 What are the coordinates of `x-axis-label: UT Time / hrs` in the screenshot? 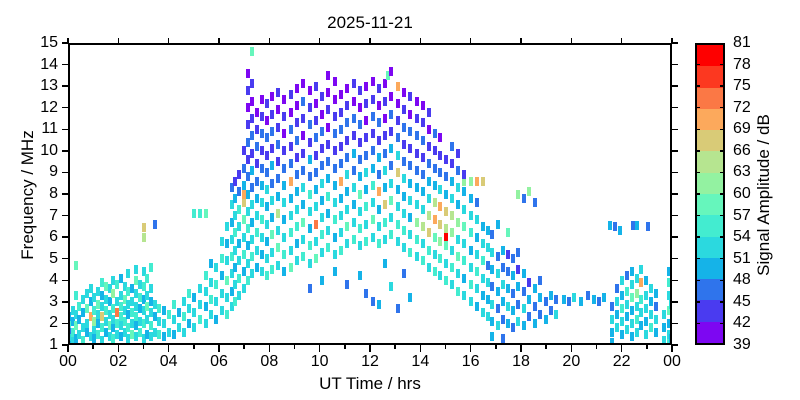 It's located at (370, 383).